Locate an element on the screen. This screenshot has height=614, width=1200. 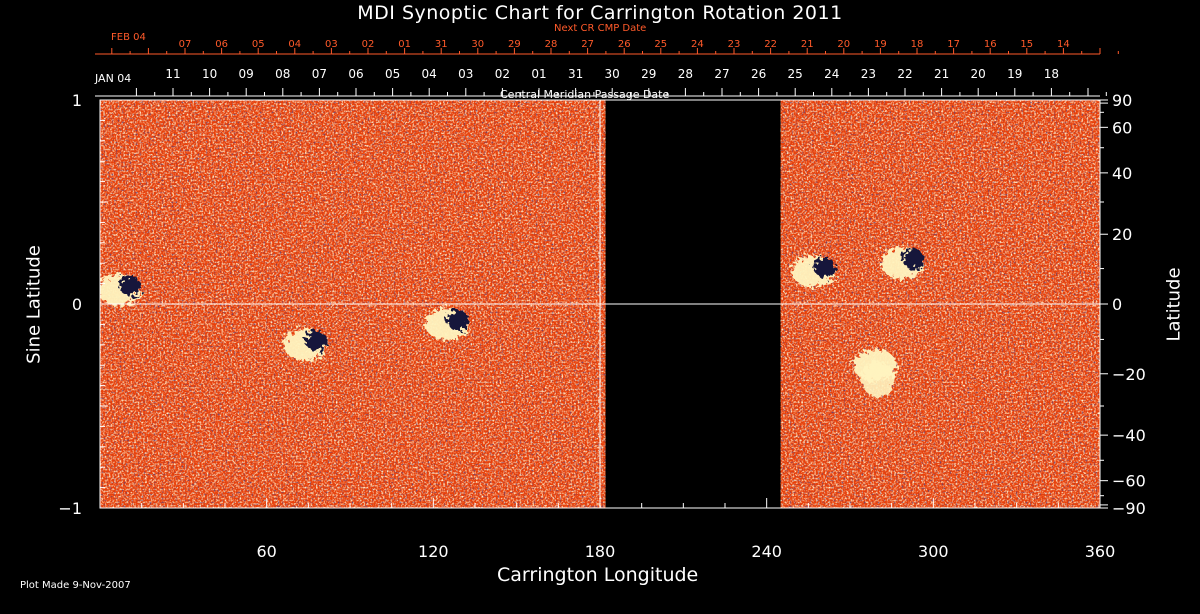
red-date-label: 22 is located at coordinates (770, 44).